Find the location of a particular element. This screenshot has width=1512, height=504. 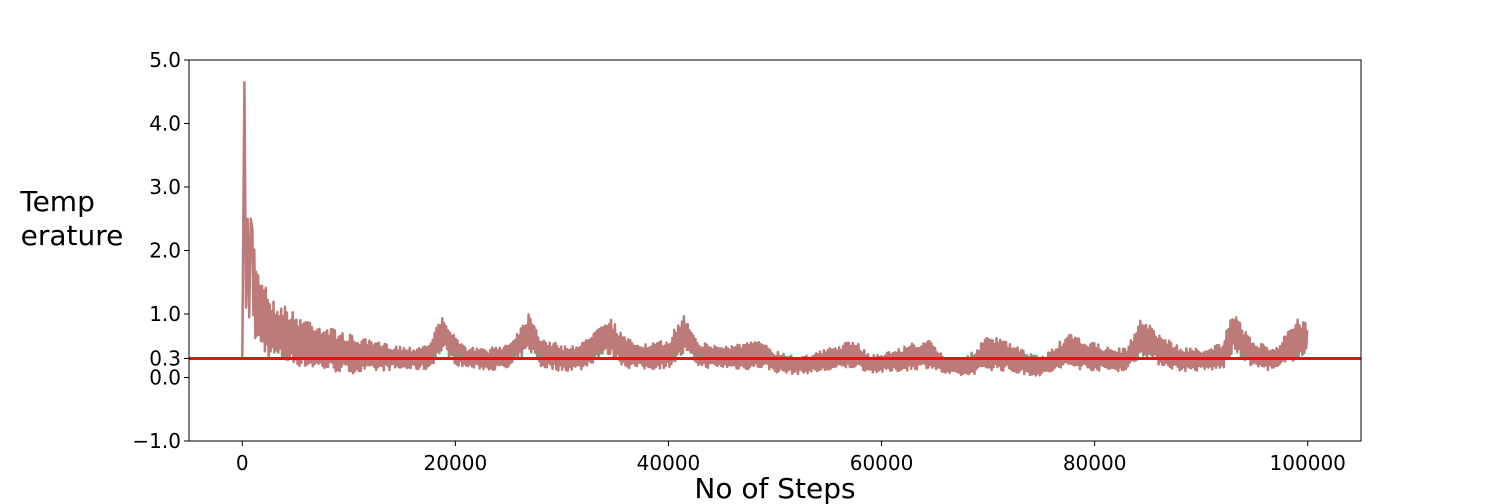

x-axis-label: No of Steps is located at coordinates (774, 488).